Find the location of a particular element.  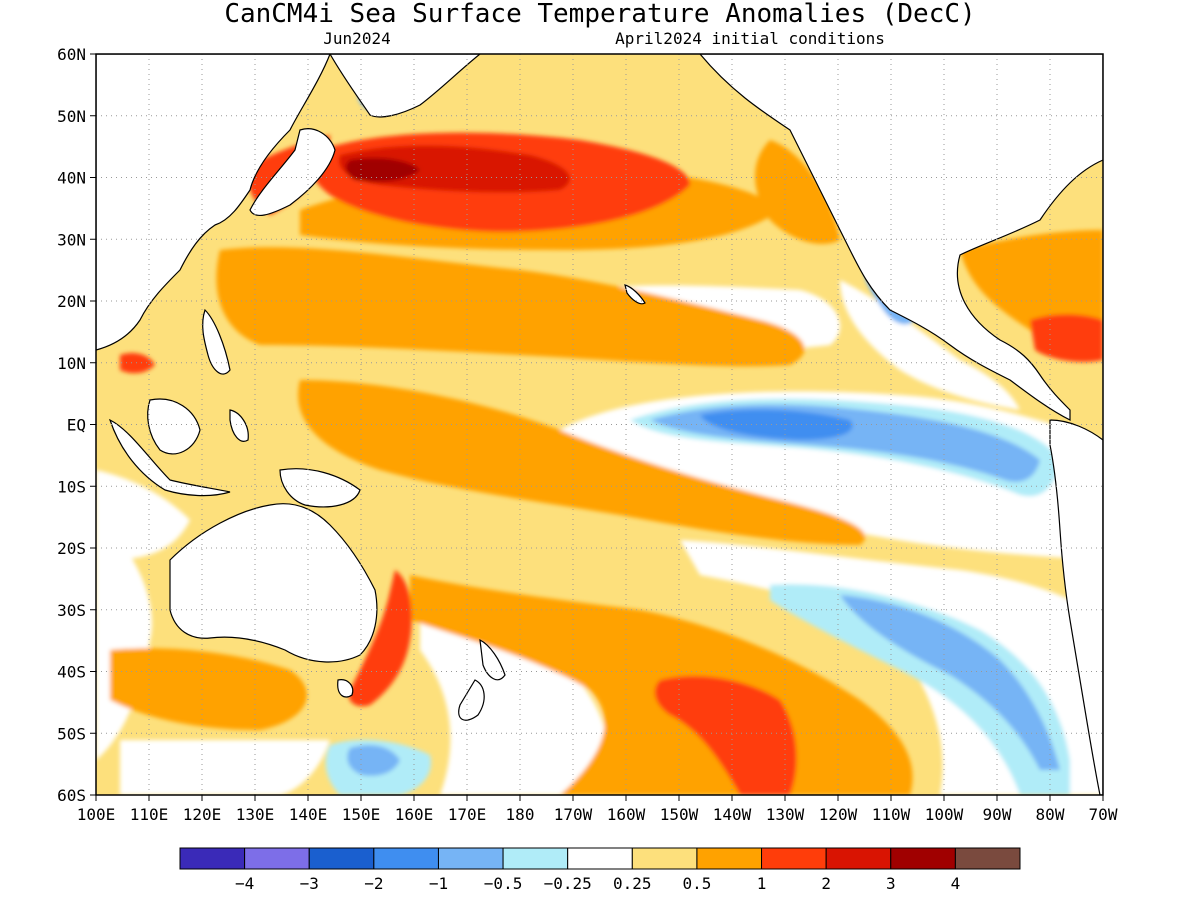

lat-tick-label: 40N is located at coordinates (71, 178).